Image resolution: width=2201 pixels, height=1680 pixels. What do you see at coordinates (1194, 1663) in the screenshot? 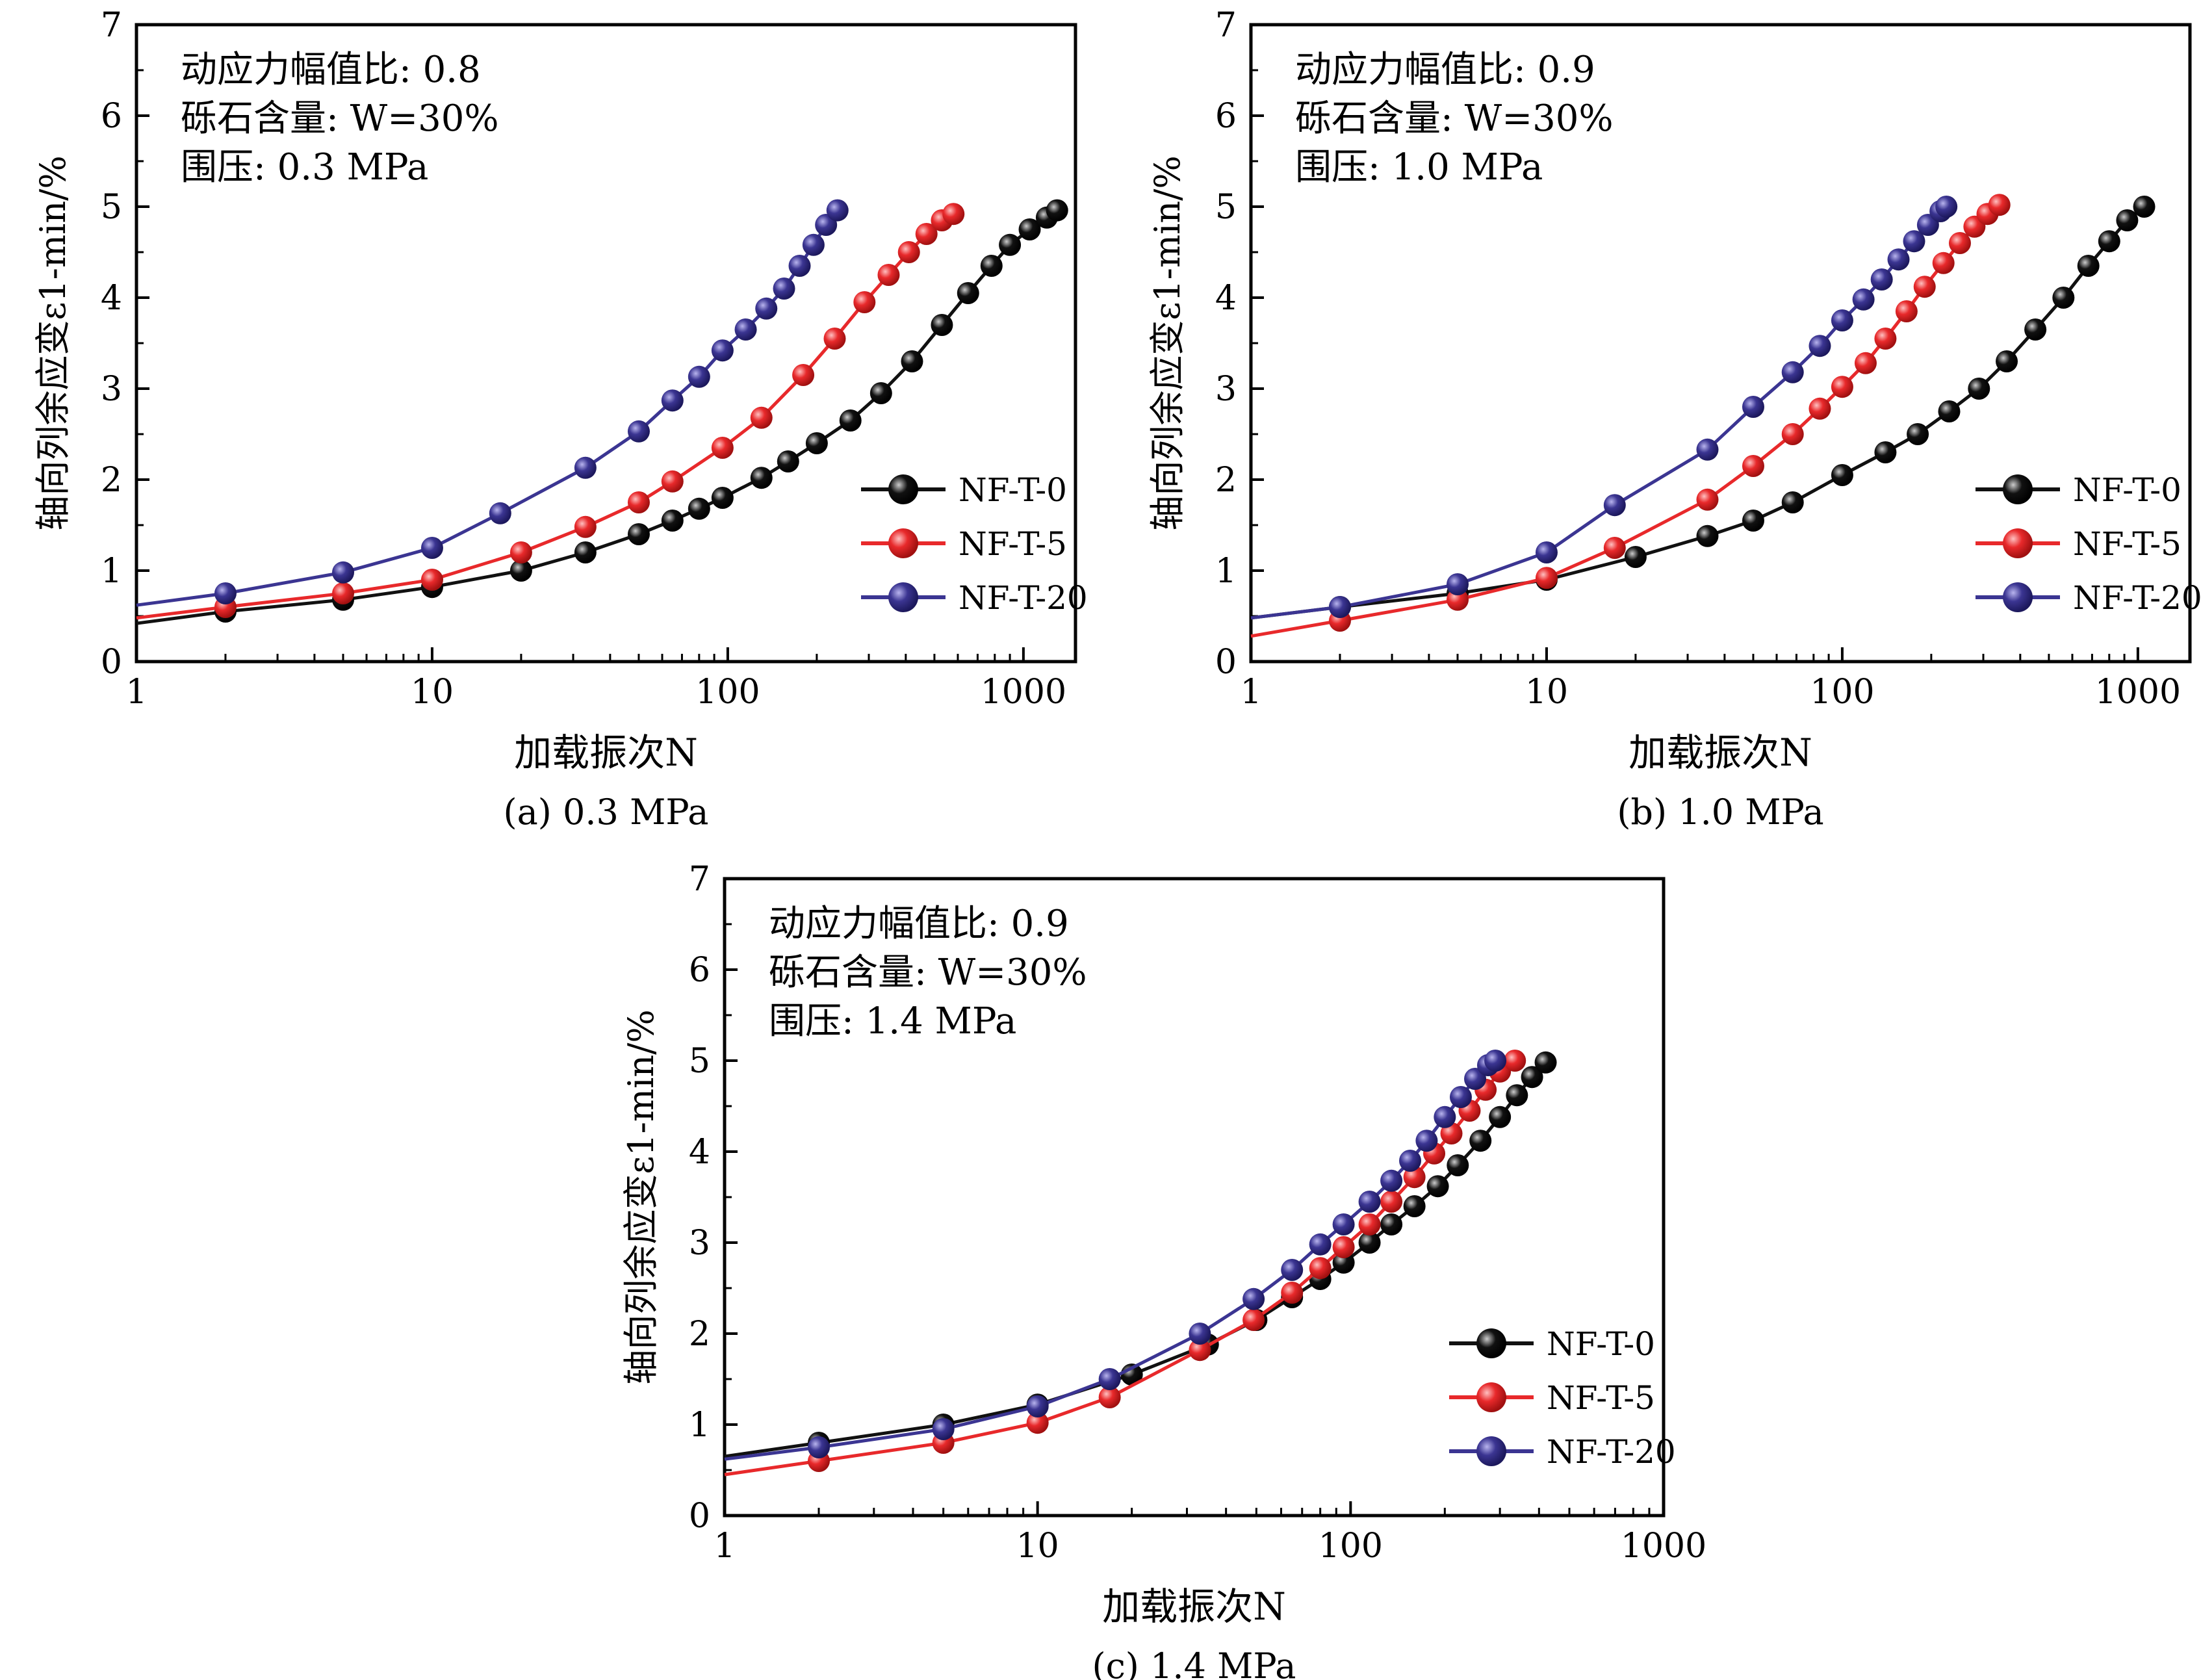
I see `panel-caption: (c) 1.4 MPa` at bounding box center [1194, 1663].